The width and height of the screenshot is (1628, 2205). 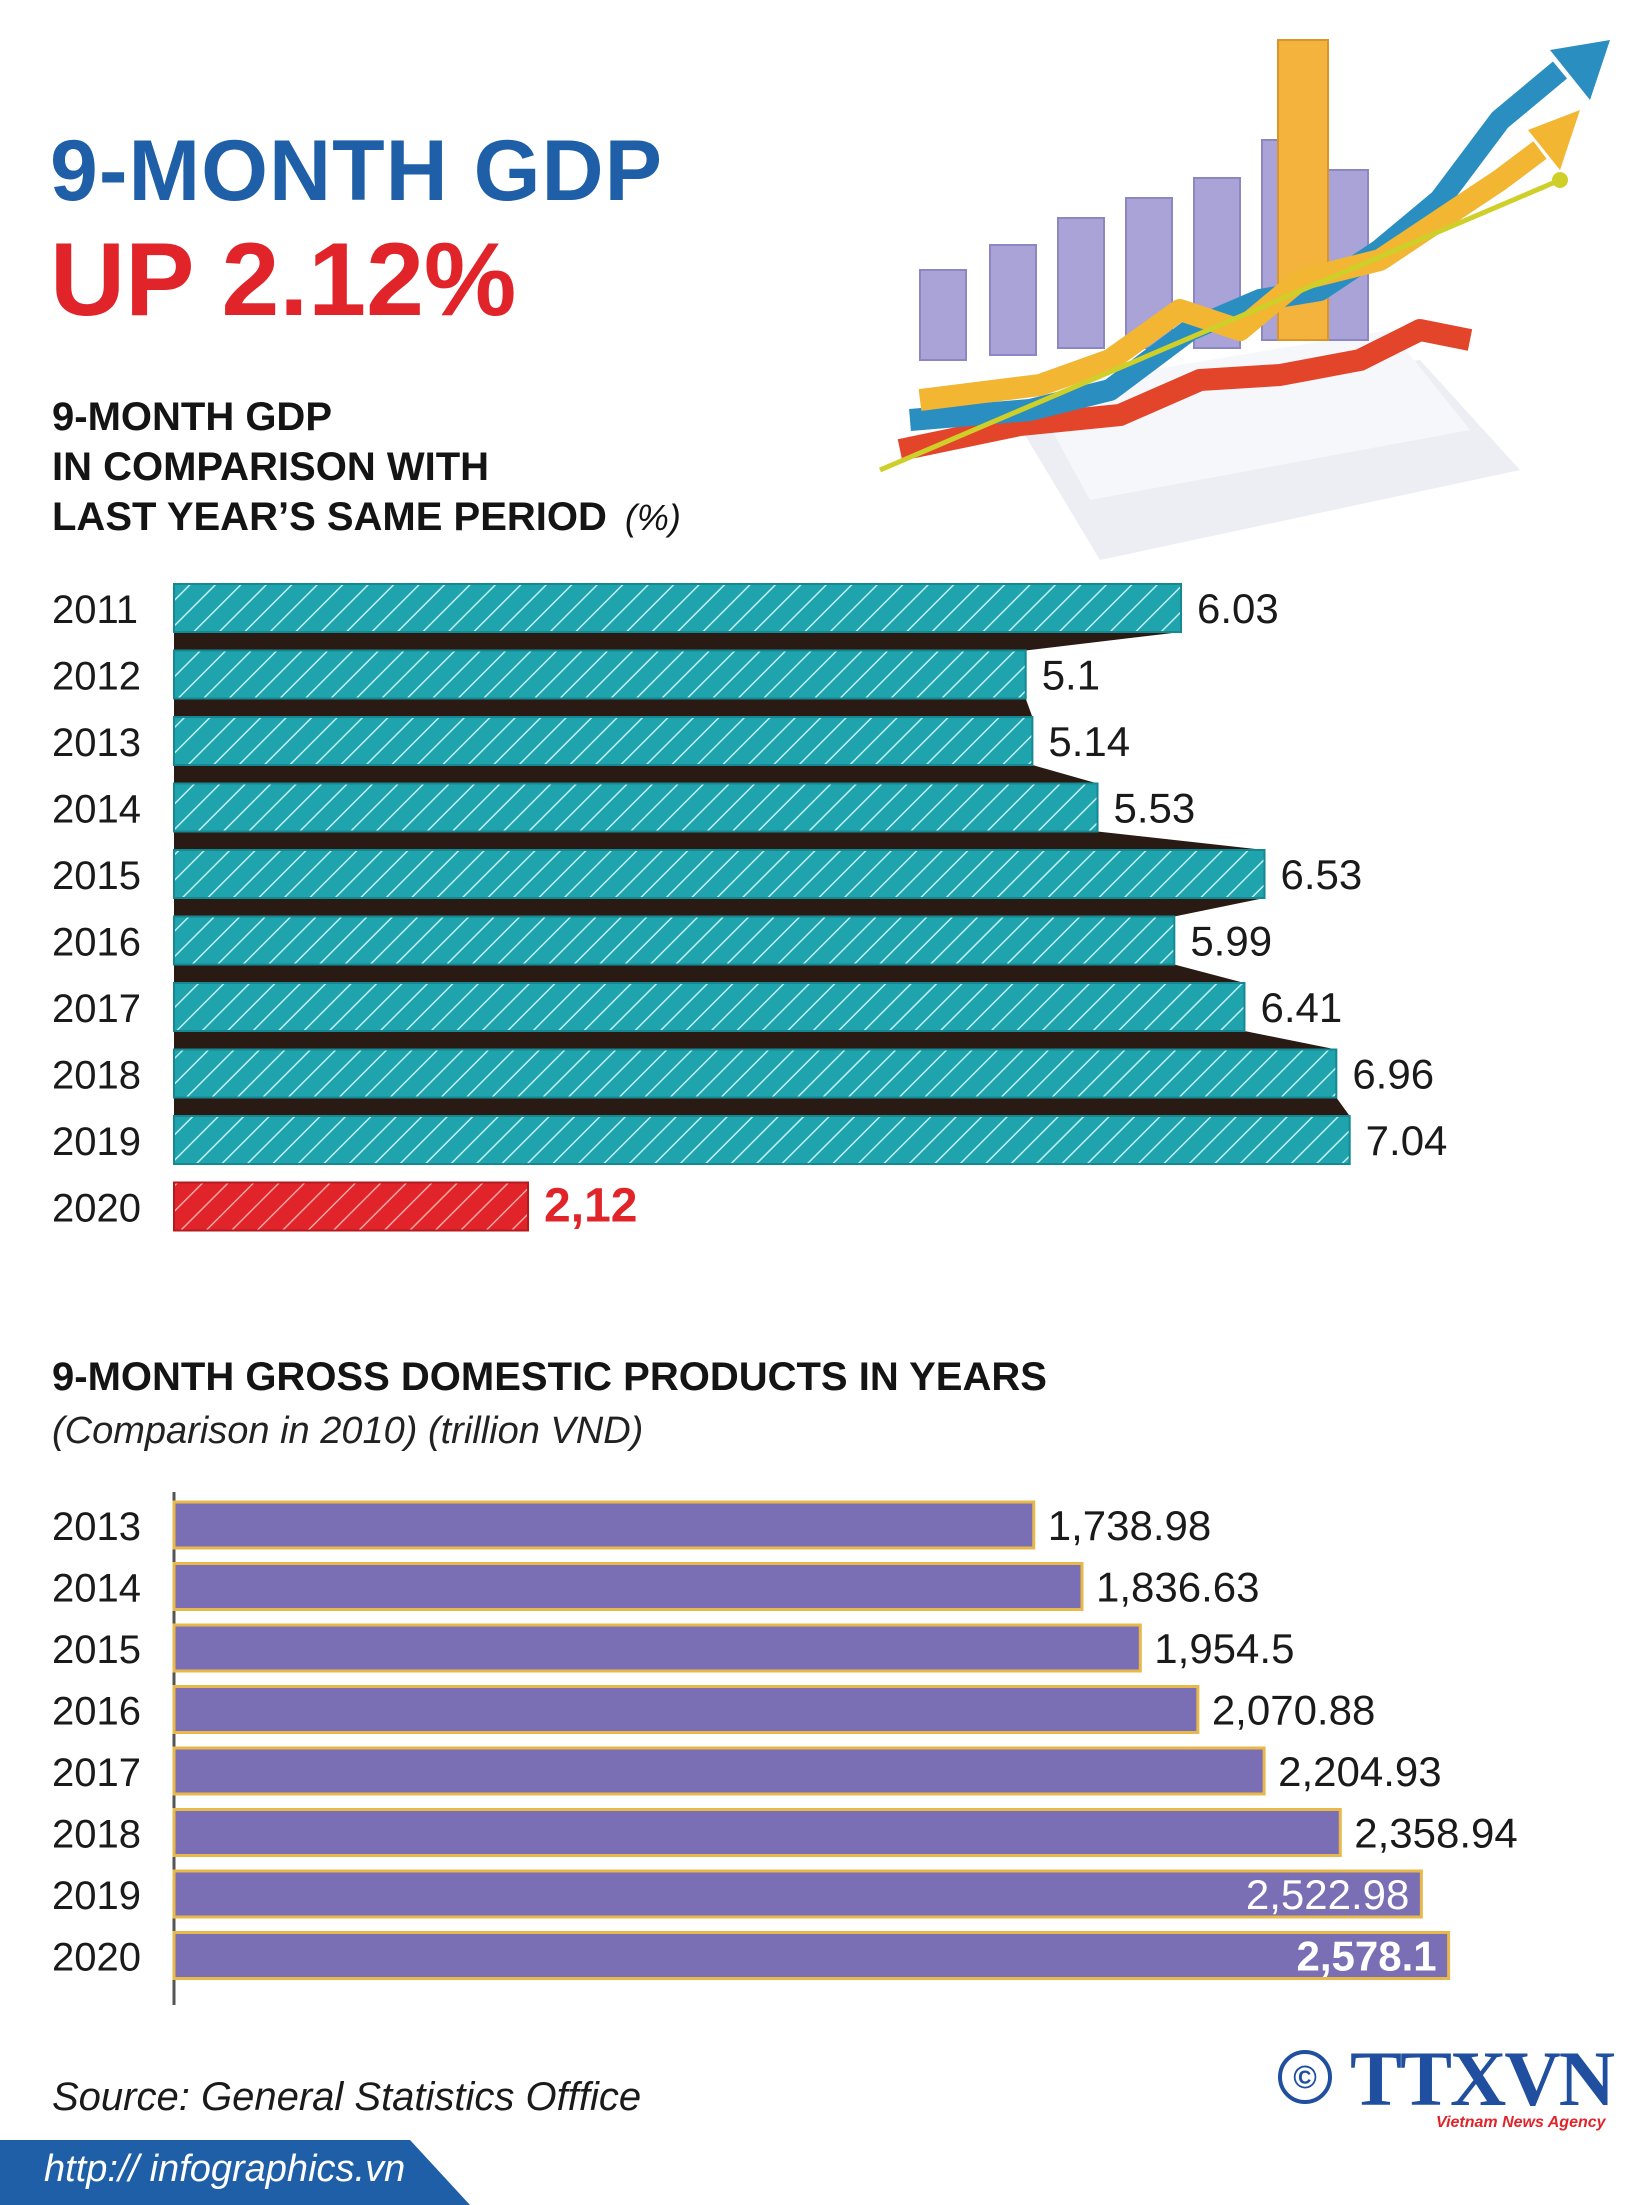 What do you see at coordinates (1238, 608) in the screenshot?
I see `value-label: 6.03` at bounding box center [1238, 608].